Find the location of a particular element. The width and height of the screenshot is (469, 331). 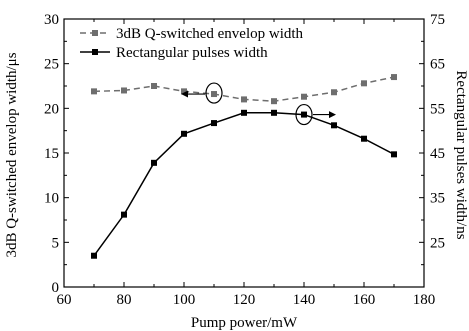

annotation-circle-left is located at coordinates (214, 93).